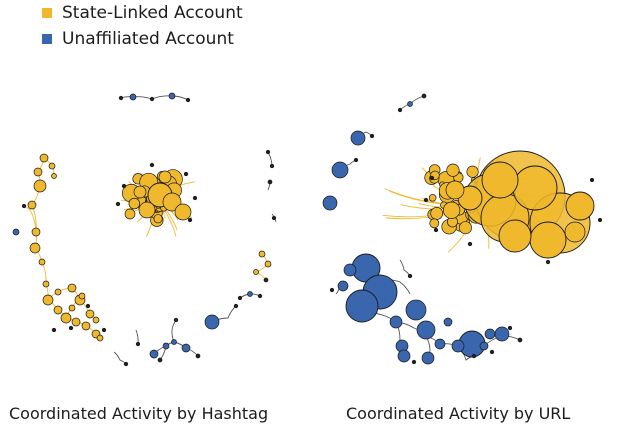  What do you see at coordinates (47, 39) in the screenshot?
I see `unaffiliated-swatch` at bounding box center [47, 39].